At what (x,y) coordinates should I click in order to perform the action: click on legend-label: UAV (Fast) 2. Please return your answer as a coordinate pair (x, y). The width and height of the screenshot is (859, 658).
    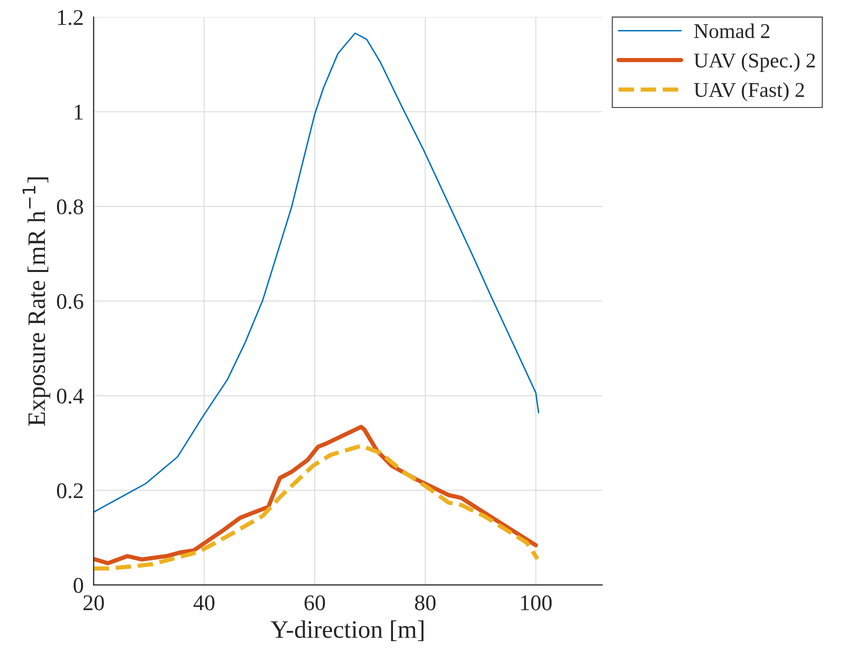
    Looking at the image, I should click on (749, 92).